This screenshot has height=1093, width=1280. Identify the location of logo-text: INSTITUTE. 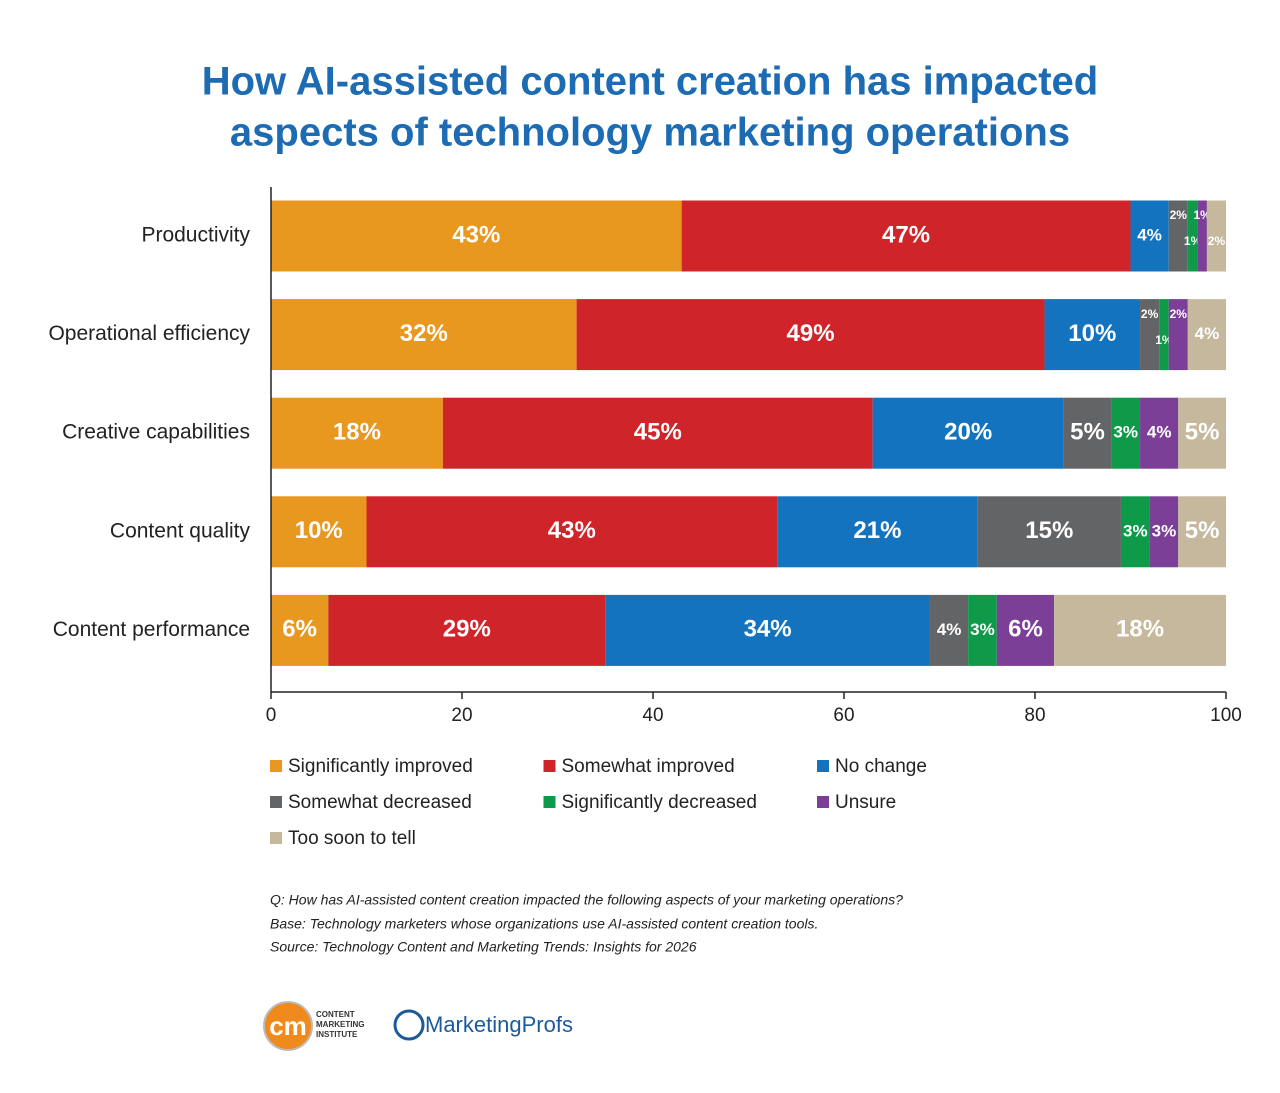
(337, 1034).